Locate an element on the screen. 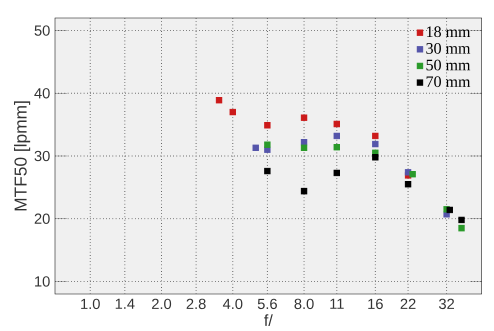 Image resolution: width=494 pixels, height=331 pixels. x-tick-label: 2.8 is located at coordinates (196, 304).